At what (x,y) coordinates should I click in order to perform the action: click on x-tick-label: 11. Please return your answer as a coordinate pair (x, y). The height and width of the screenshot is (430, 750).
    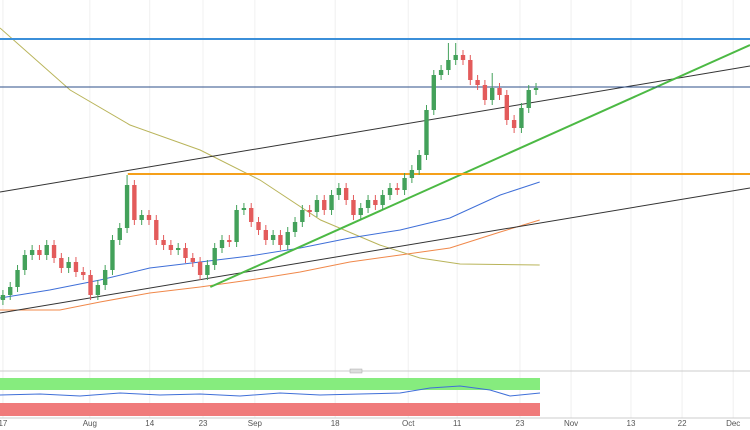
    Looking at the image, I should click on (457, 423).